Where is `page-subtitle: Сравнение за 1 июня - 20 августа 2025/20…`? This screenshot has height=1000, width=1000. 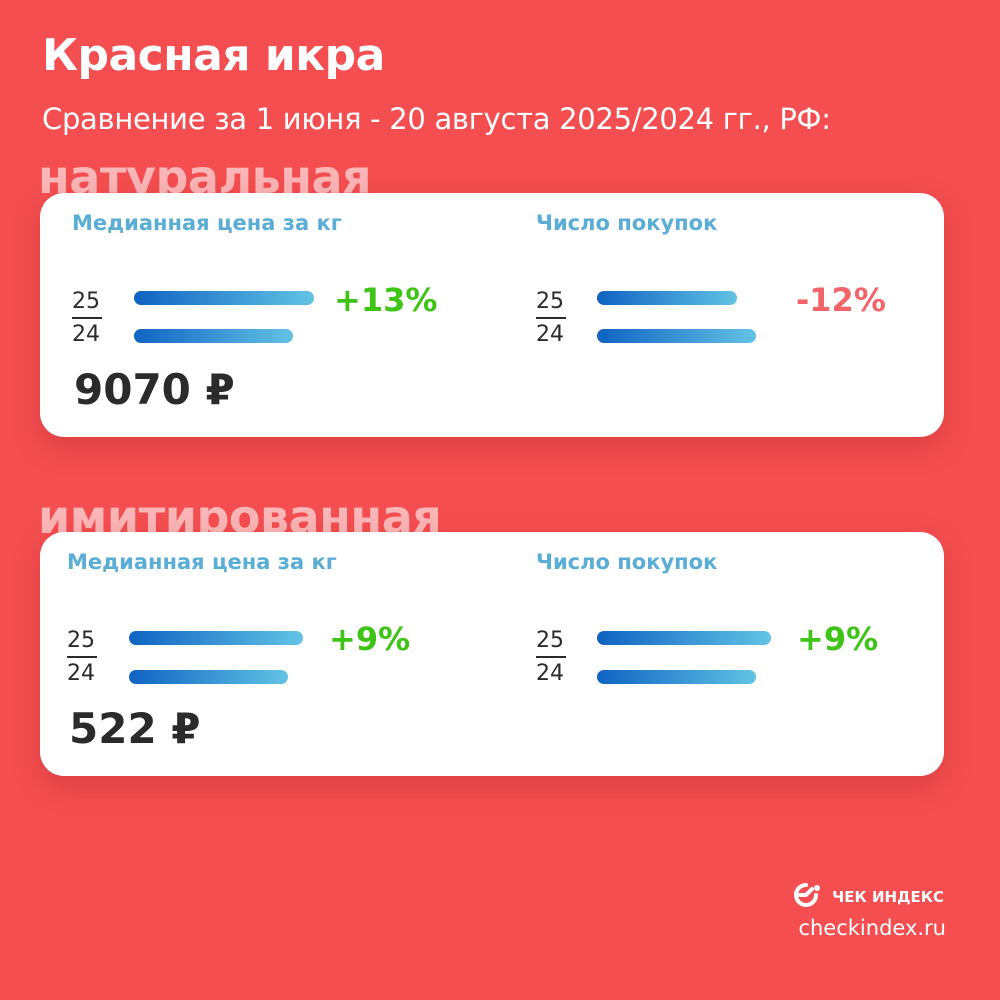
page-subtitle: Сравнение за 1 июня - 20 августа 2025/20… is located at coordinates (436, 119).